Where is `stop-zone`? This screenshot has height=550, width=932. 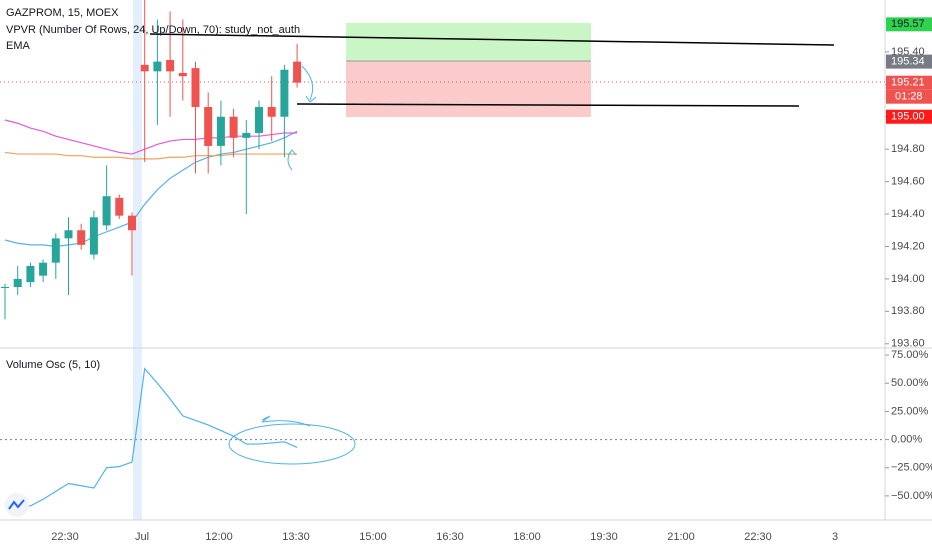 stop-zone is located at coordinates (468, 89).